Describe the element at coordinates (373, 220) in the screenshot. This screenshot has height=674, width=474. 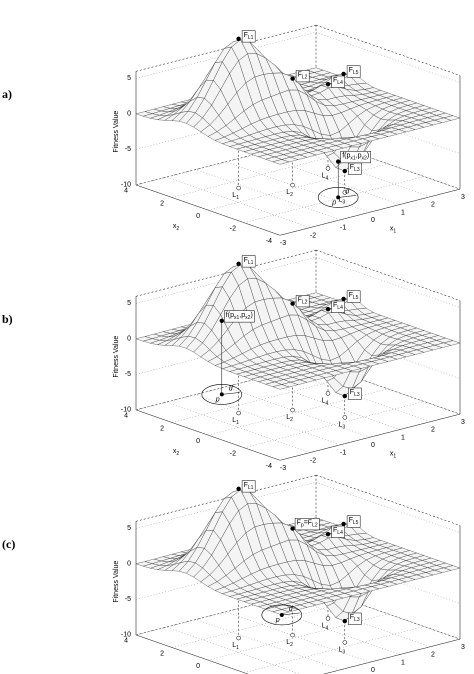
I see `x1-tick-label: 0` at that location.